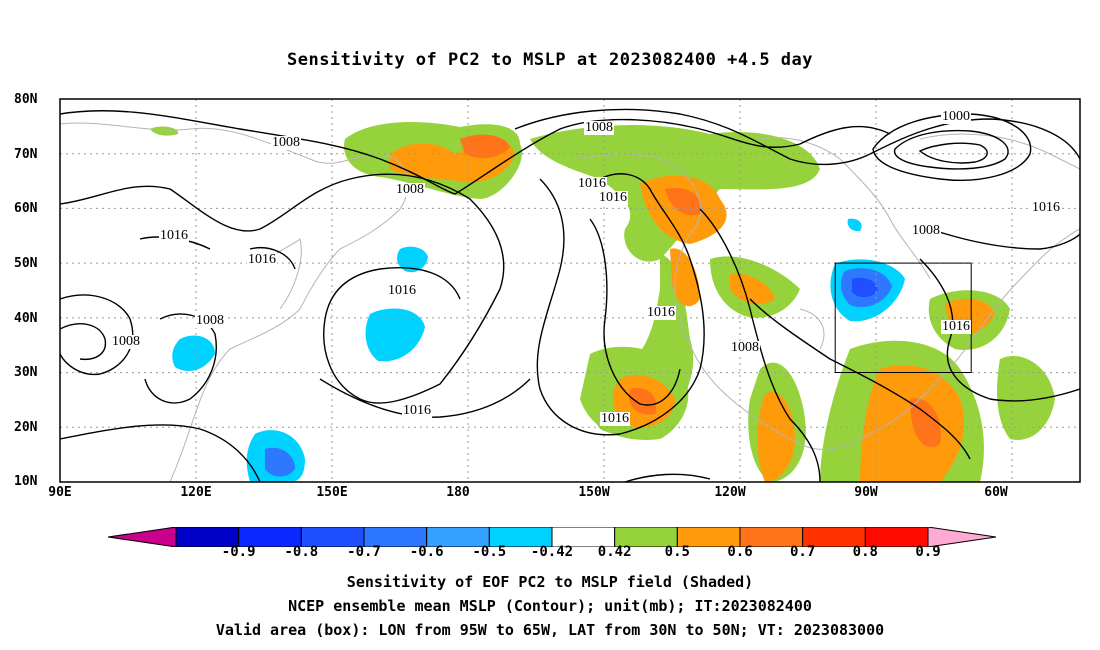 Image resolution: width=1100 pixels, height=650 pixels. What do you see at coordinates (677, 552) in the screenshot?
I see `colorbar-tick-label: 0.5` at bounding box center [677, 552].